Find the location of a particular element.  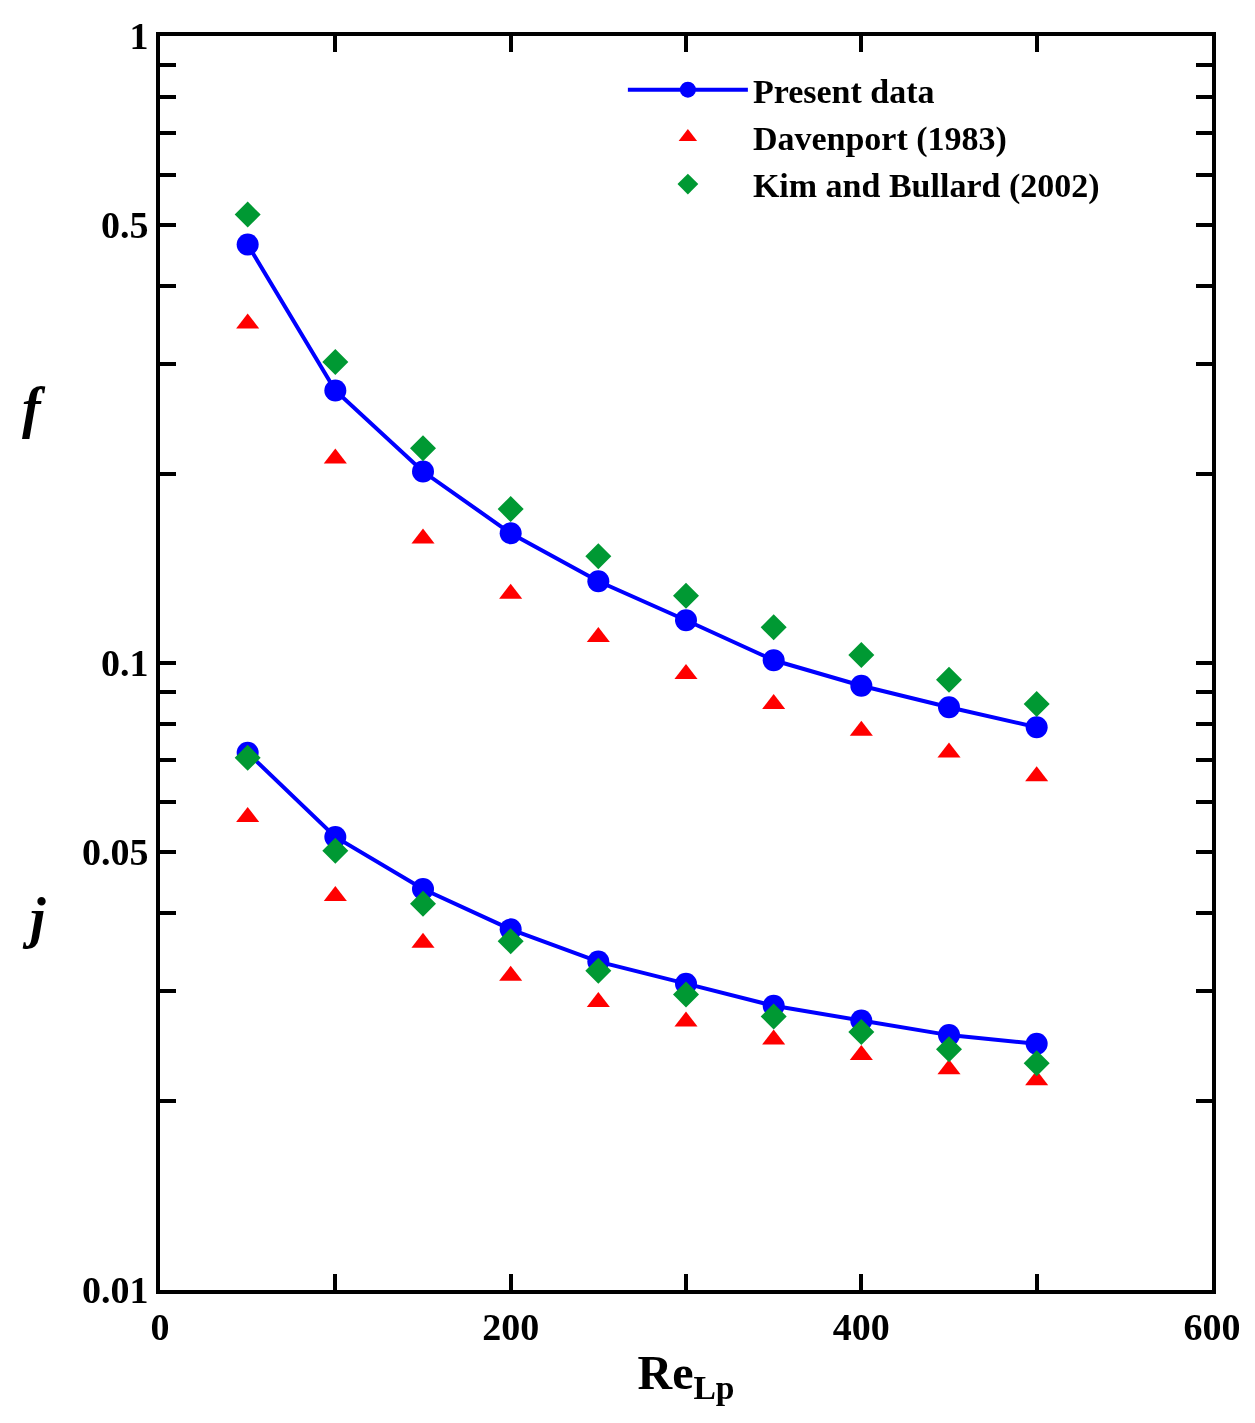

y-tick-label: 0.05 is located at coordinates (115, 852).